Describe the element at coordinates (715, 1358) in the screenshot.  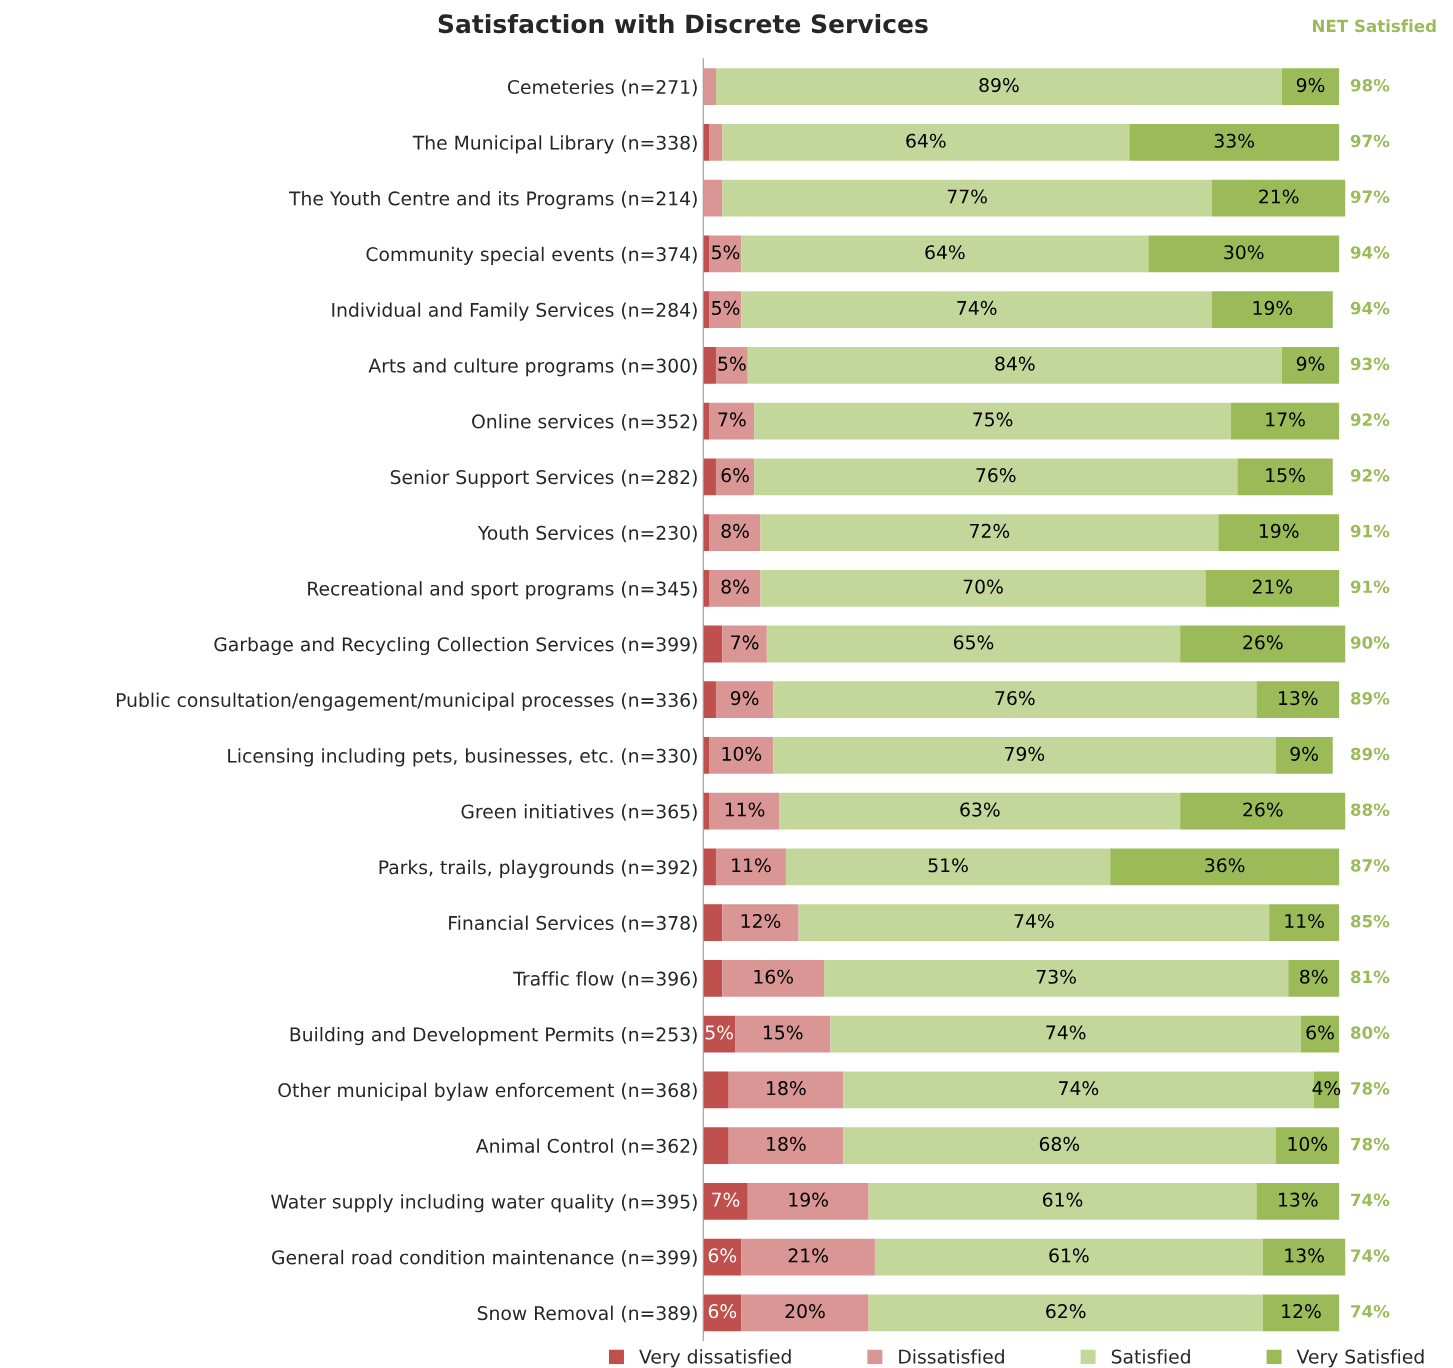
I see `legend-label: Very dissatisfied` at that location.